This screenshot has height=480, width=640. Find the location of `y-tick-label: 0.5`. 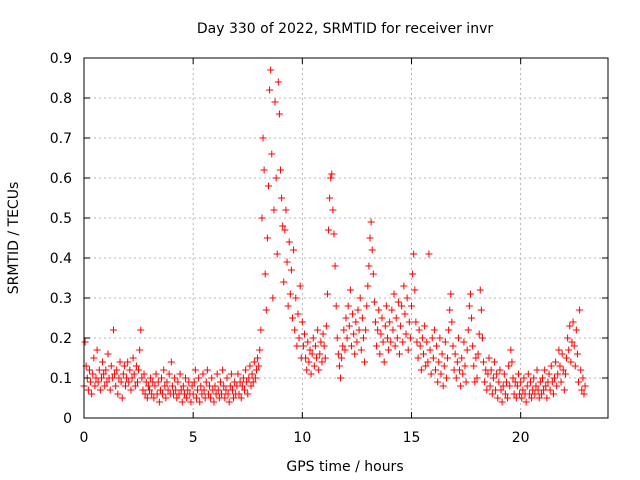

y-tick-label: 0.5 is located at coordinates (61, 219).